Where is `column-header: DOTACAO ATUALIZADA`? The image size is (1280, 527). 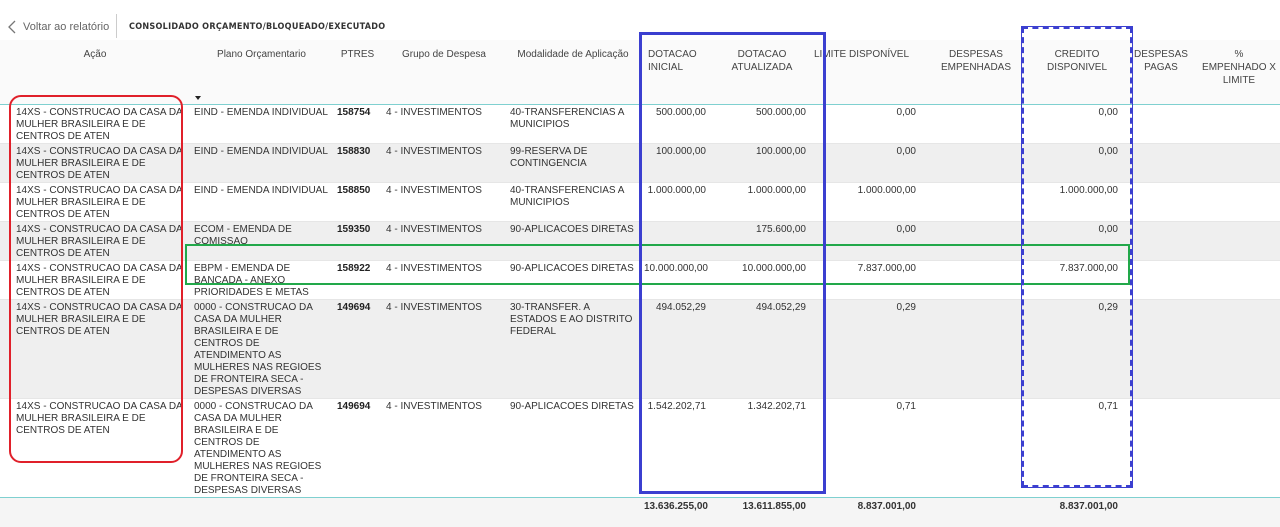 column-header: DOTACAO ATUALIZADA is located at coordinates (762, 72).